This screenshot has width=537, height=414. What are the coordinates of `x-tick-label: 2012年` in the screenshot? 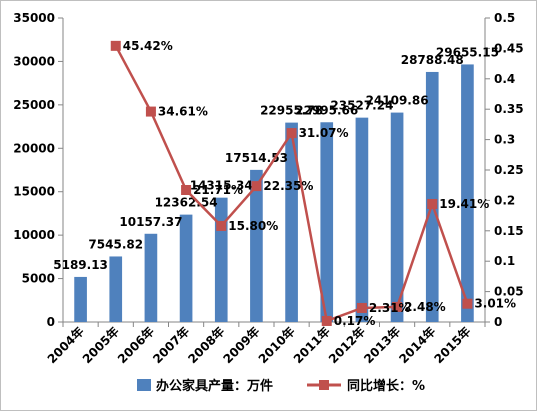 It's located at (346, 345).